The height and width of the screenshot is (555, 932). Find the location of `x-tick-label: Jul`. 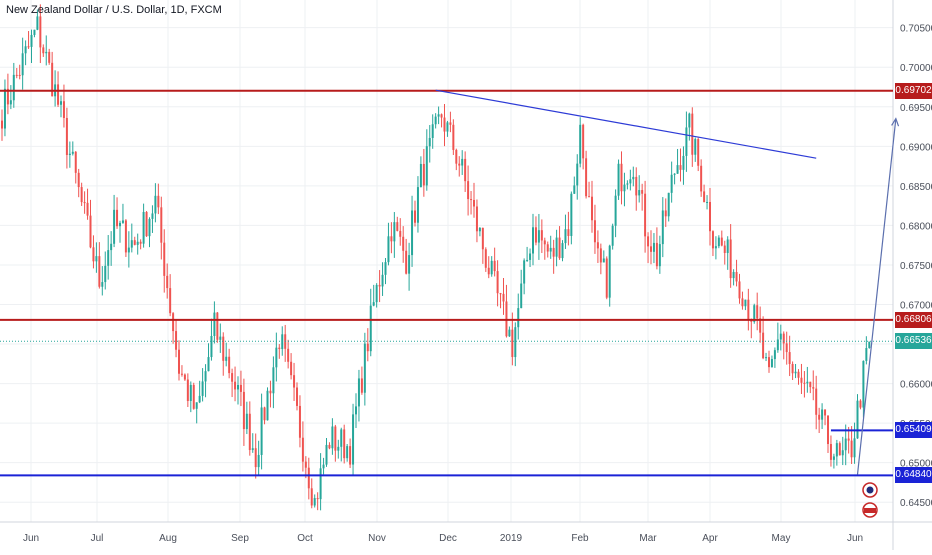

x-tick-label: Jul is located at coordinates (97, 538).